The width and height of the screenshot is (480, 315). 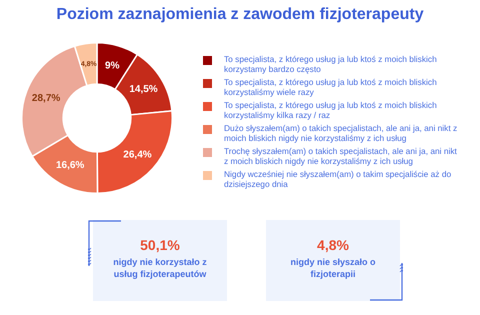 What do you see at coordinates (160, 245) in the screenshot?
I see `text: 50,1%` at bounding box center [160, 245].